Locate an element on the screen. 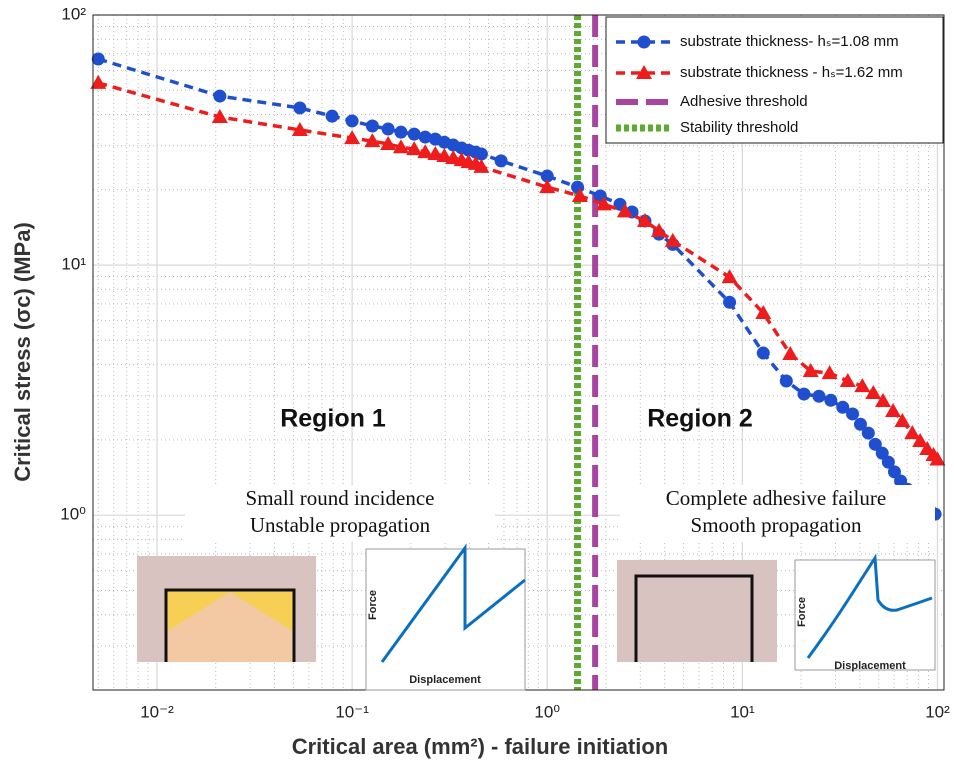 The width and height of the screenshot is (954, 765). x-axis-title: Critical area (mm²) - failure initiation is located at coordinates (480, 746).